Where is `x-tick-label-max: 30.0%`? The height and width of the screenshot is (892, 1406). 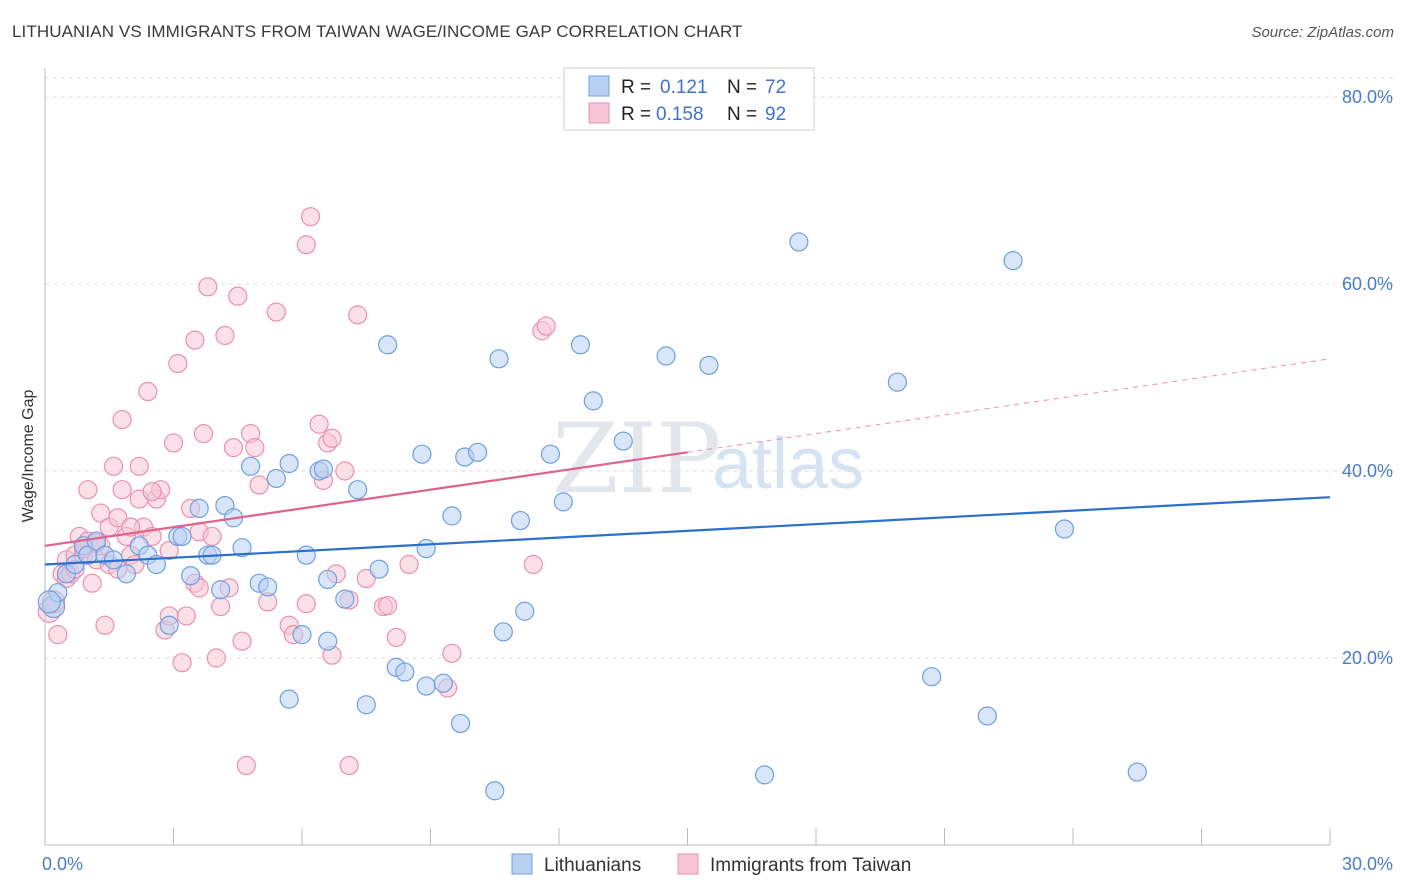
x-tick-label-max: 30.0% is located at coordinates (1367, 864).